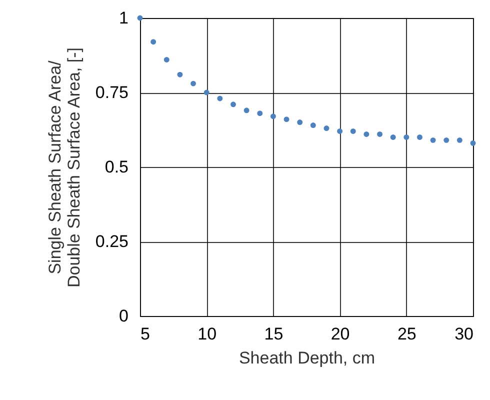 Image resolution: width=490 pixels, height=400 pixels. What do you see at coordinates (111, 92) in the screenshot?
I see `y-tick-label: 0.75` at bounding box center [111, 92].